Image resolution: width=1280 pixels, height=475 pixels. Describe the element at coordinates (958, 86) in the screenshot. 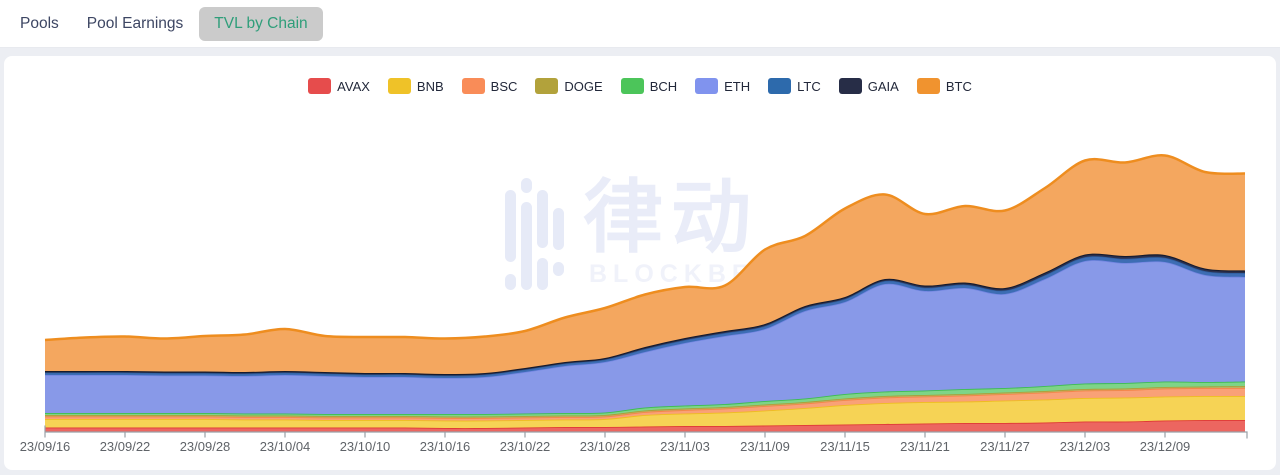

I see `legend-label: BTC` at that location.